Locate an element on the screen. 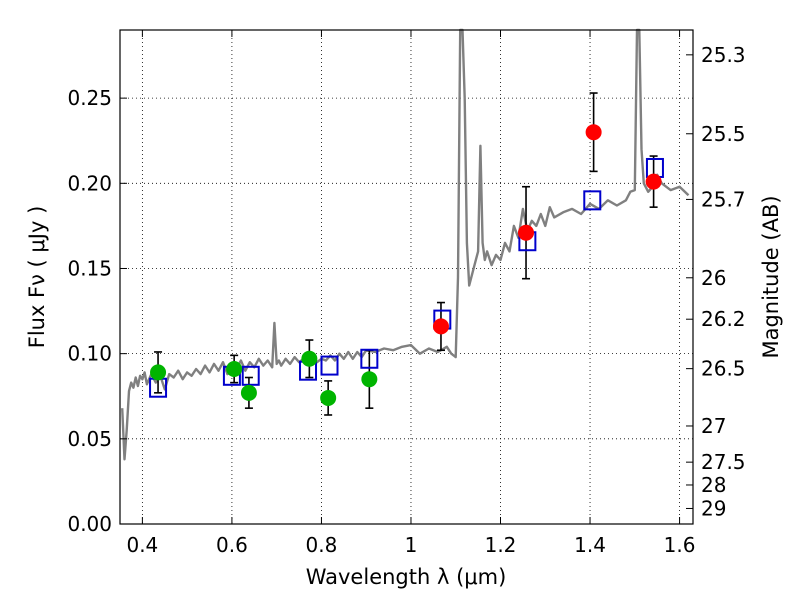  y2-tick-label: 28 is located at coordinates (713, 485).